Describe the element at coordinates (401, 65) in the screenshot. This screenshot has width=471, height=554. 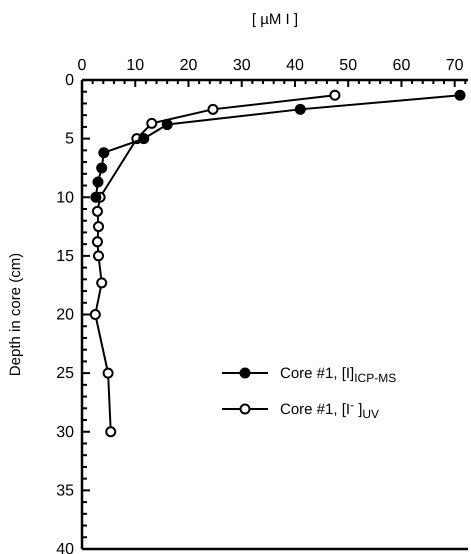
I see `x-tick-label: 60` at that location.